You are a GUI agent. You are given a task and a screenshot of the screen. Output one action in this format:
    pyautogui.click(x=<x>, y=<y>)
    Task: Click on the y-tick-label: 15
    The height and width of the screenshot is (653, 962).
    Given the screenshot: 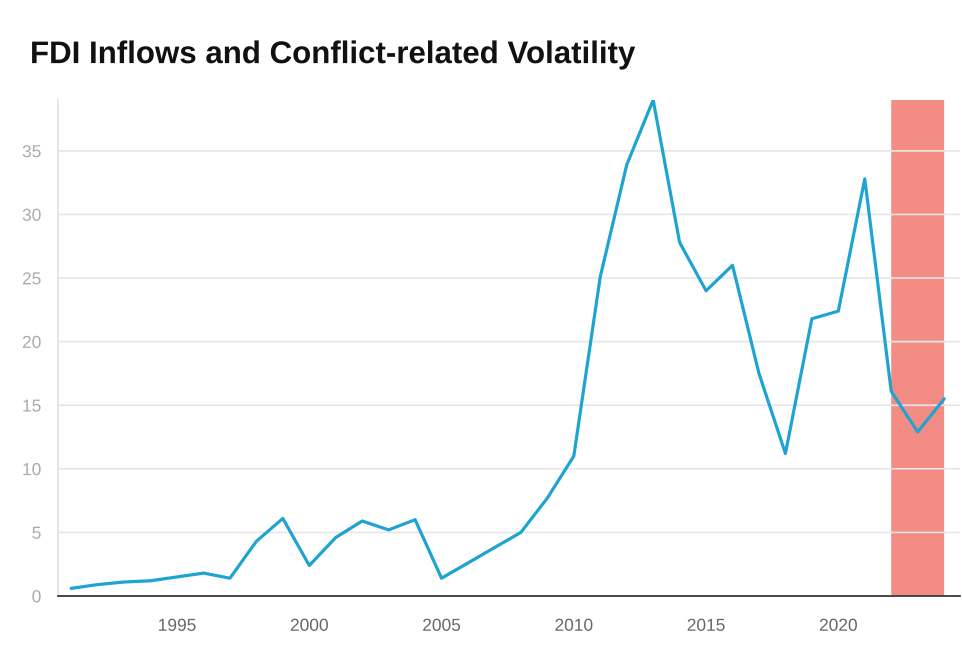 What is the action you would take?
    pyautogui.click(x=32, y=406)
    